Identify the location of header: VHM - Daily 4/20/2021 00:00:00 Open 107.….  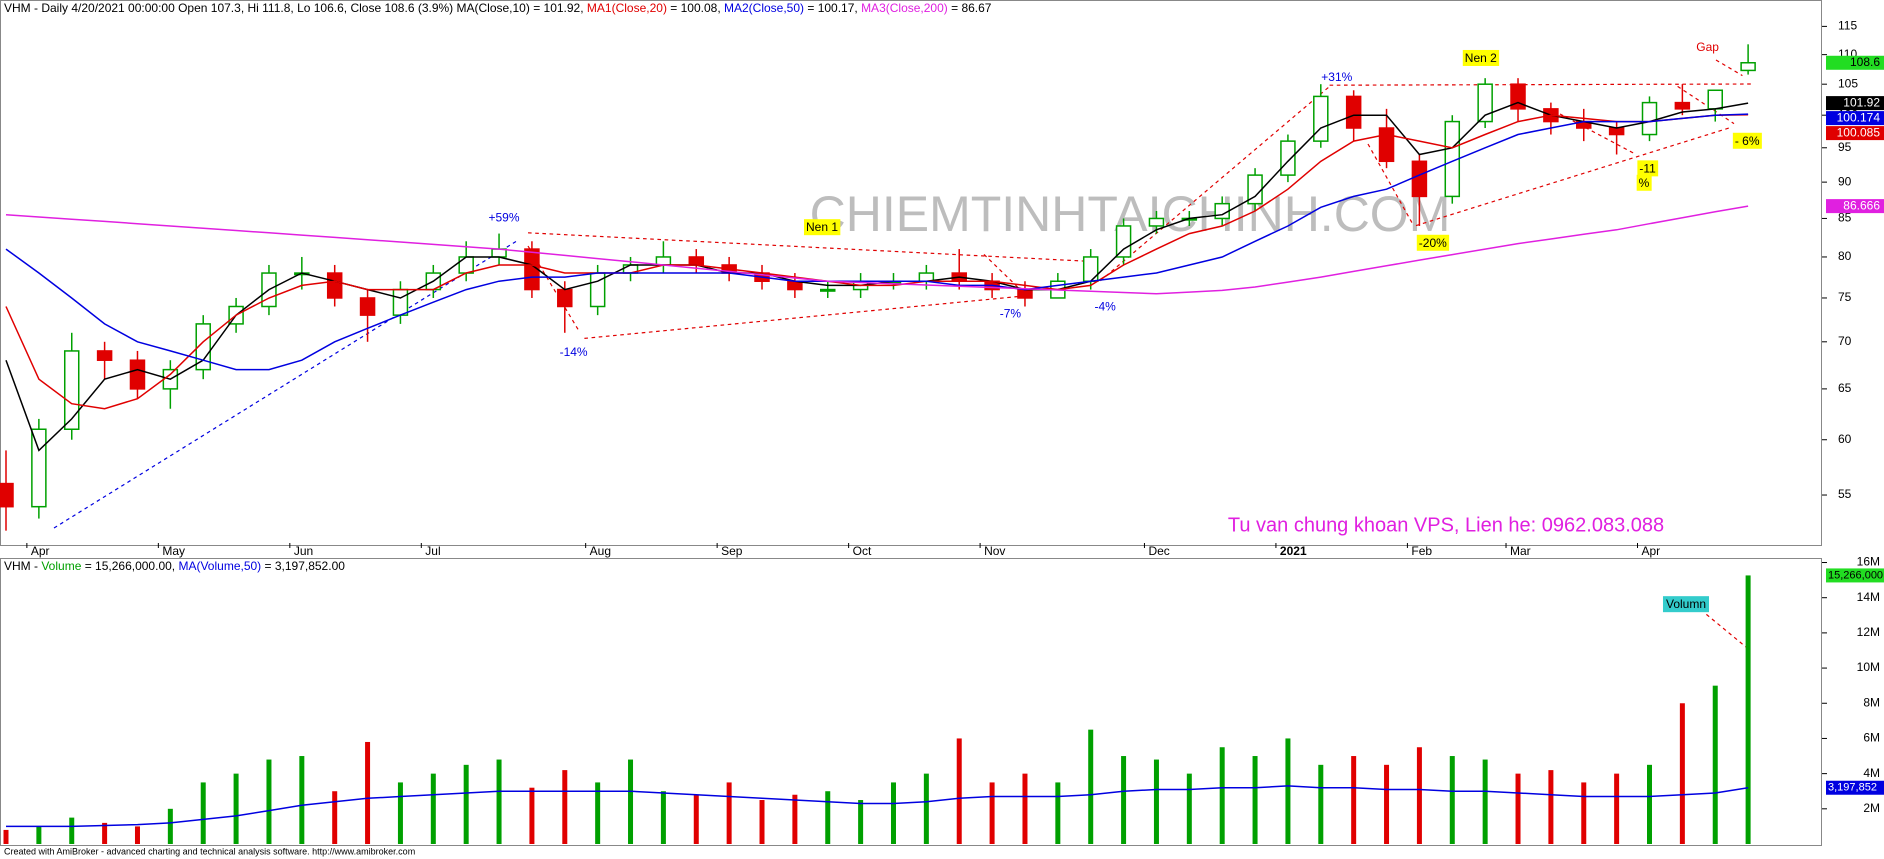
(498, 8).